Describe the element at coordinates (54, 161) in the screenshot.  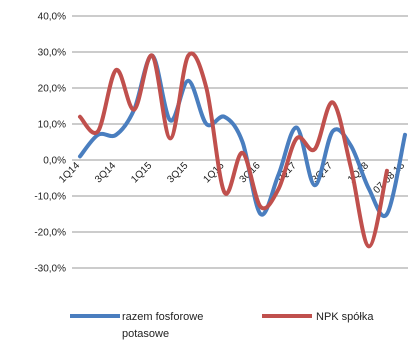
I see `y-tick-label: 0,0%` at that location.